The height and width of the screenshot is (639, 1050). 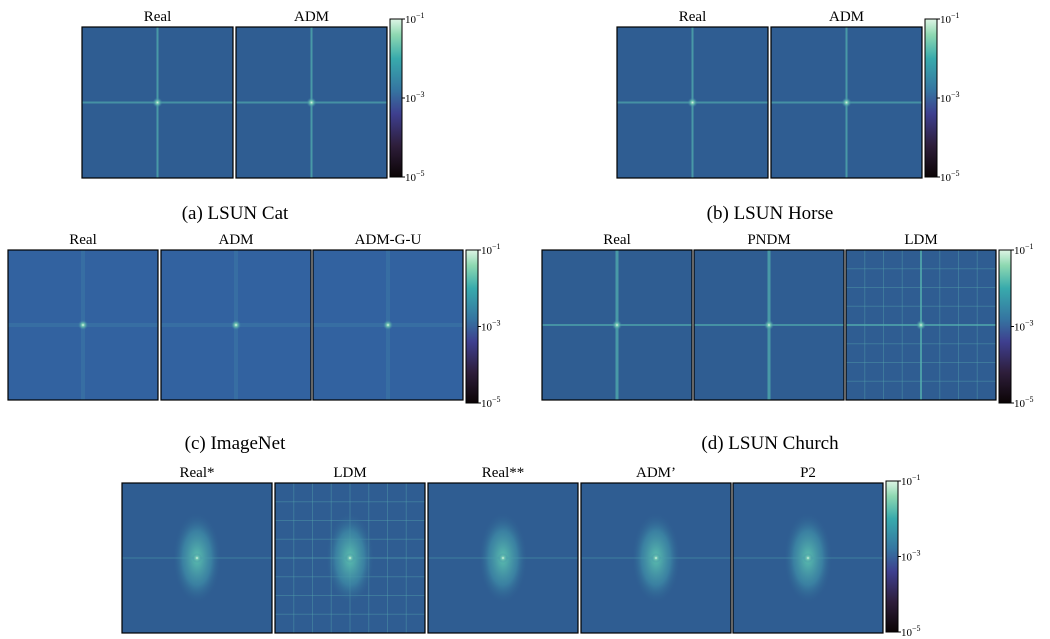 I want to click on image-title: ADM-G-U, so click(x=388, y=240).